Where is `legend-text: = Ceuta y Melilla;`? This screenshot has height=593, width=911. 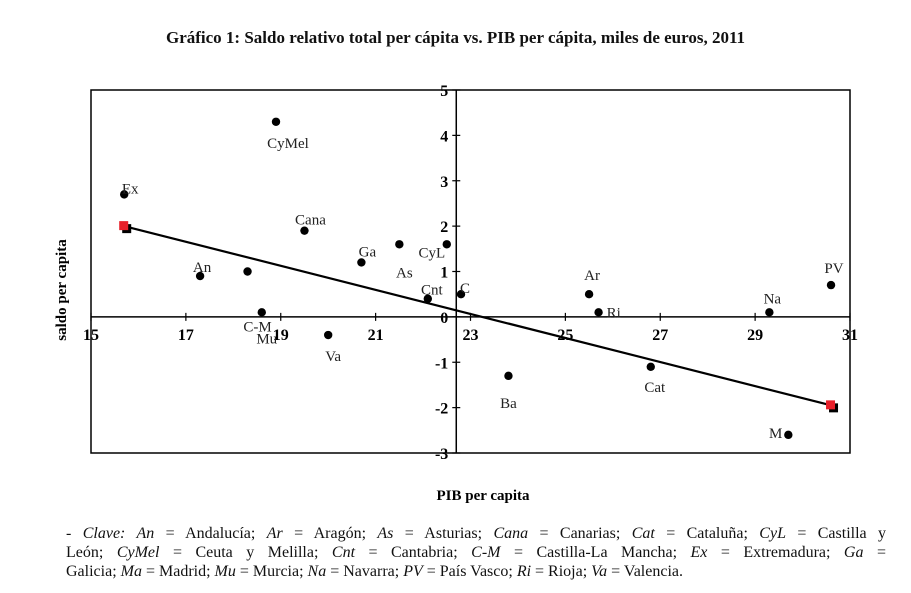
legend-text: = Ceuta y Melilla; is located at coordinates (245, 552).